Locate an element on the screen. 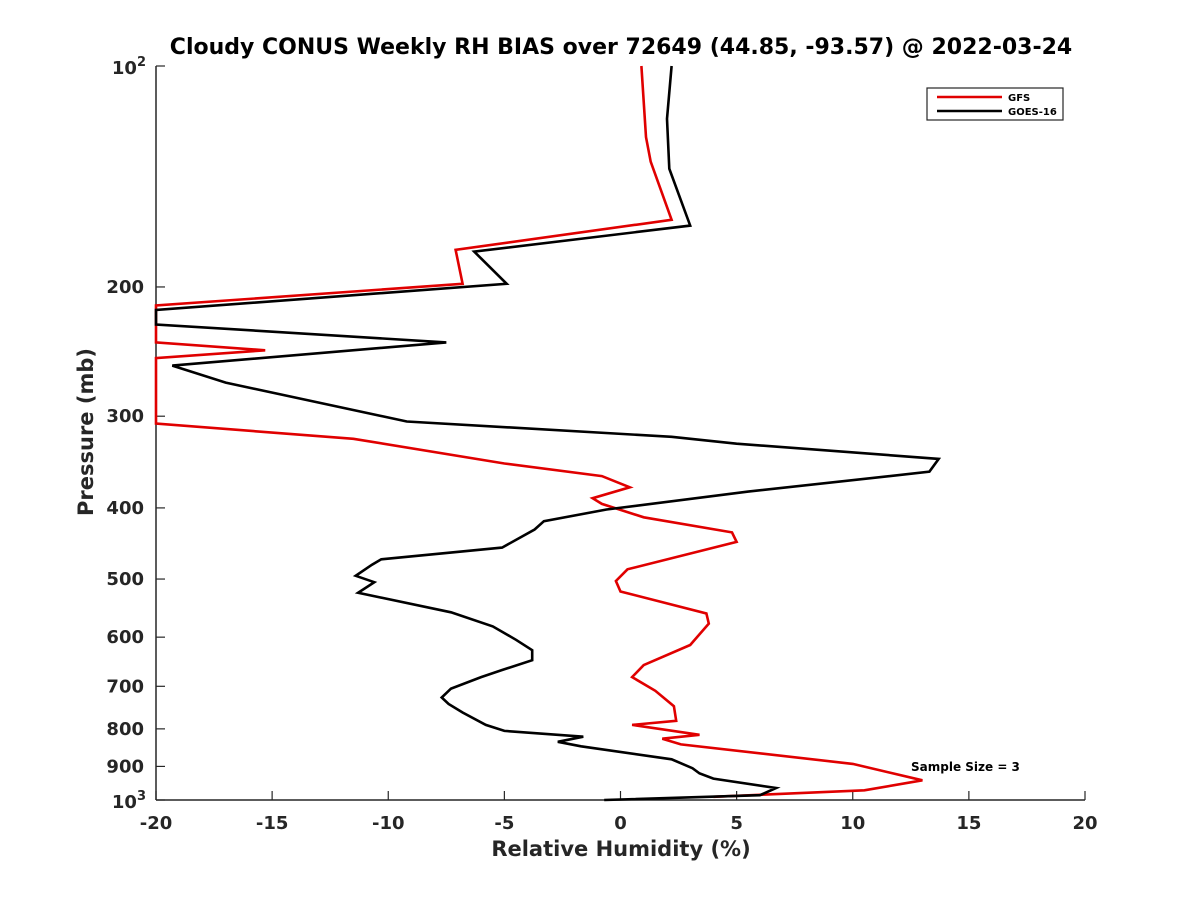 The height and width of the screenshot is (900, 1200). y-axis-label: Pressure (mb) is located at coordinates (86, 432).